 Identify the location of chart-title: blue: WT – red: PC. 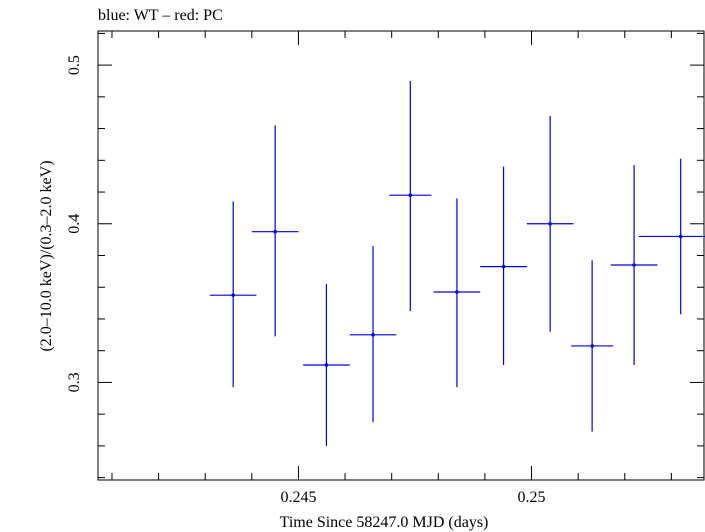
(160, 15).